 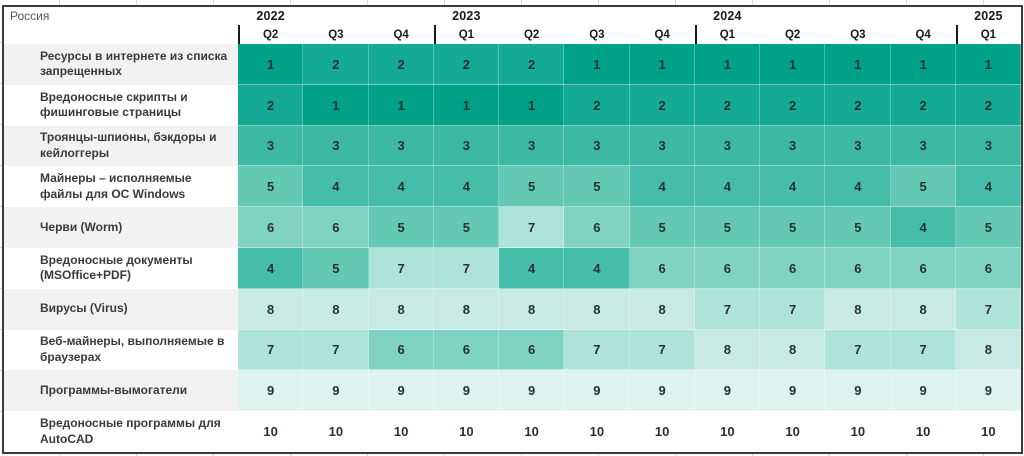 I want to click on spreadsheet-gridline-ticks-bottom, so click(x=512, y=454).